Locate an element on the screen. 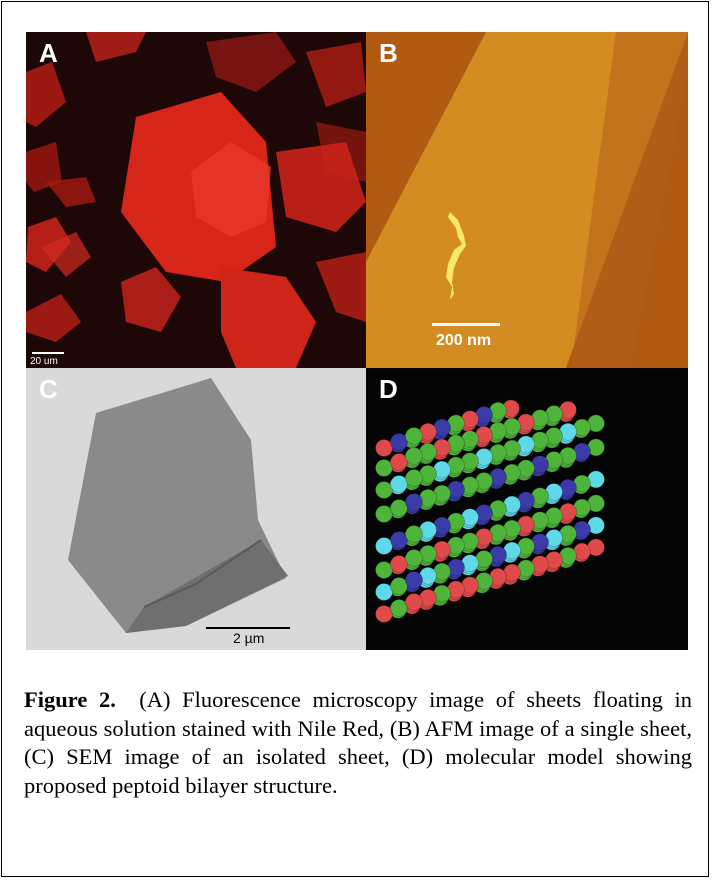  panel-b-scale-bar is located at coordinates (466, 324).